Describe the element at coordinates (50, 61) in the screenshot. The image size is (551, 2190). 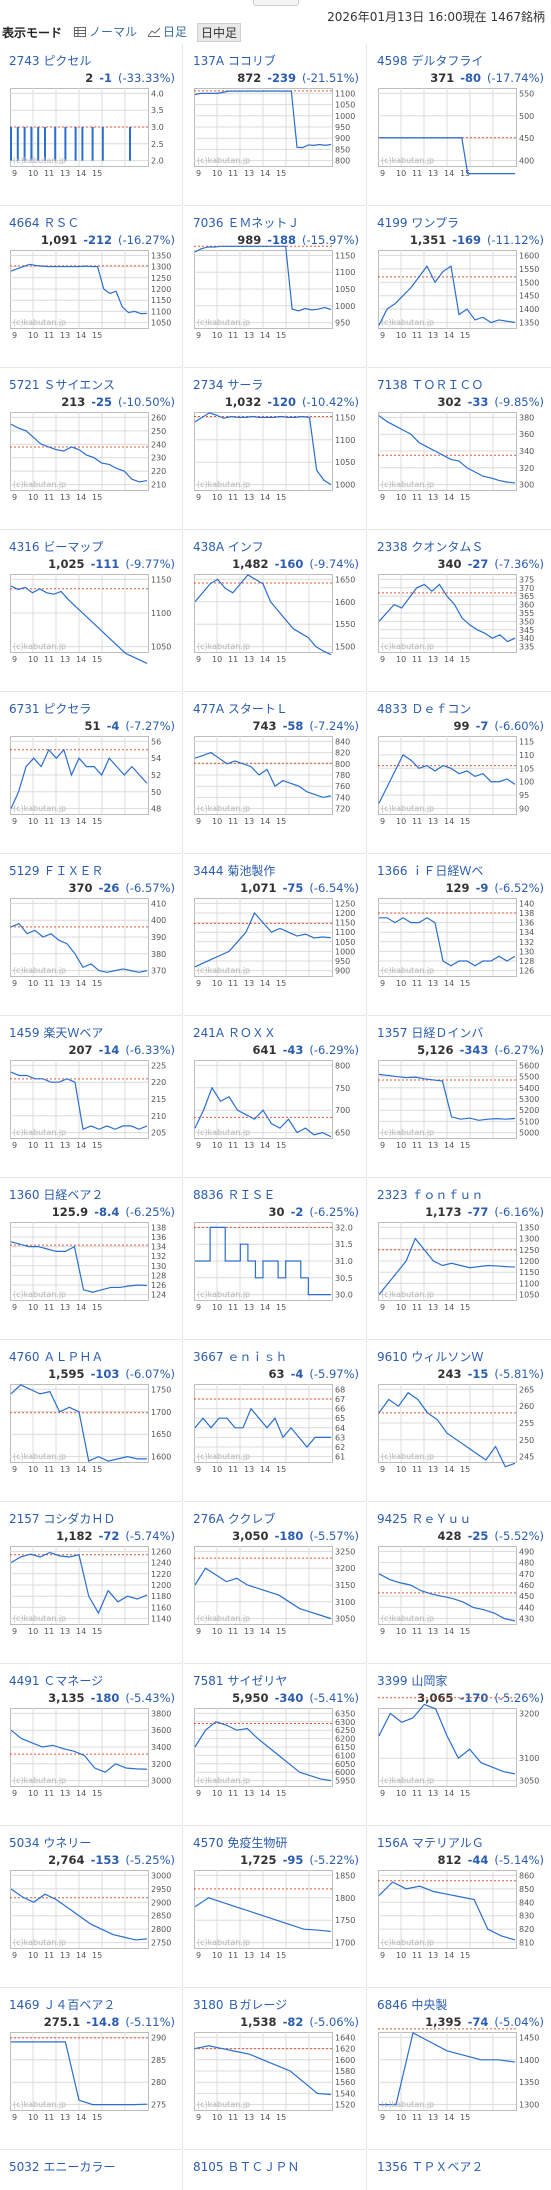
I see `stock-name-link: 2743 ピクセル` at that location.